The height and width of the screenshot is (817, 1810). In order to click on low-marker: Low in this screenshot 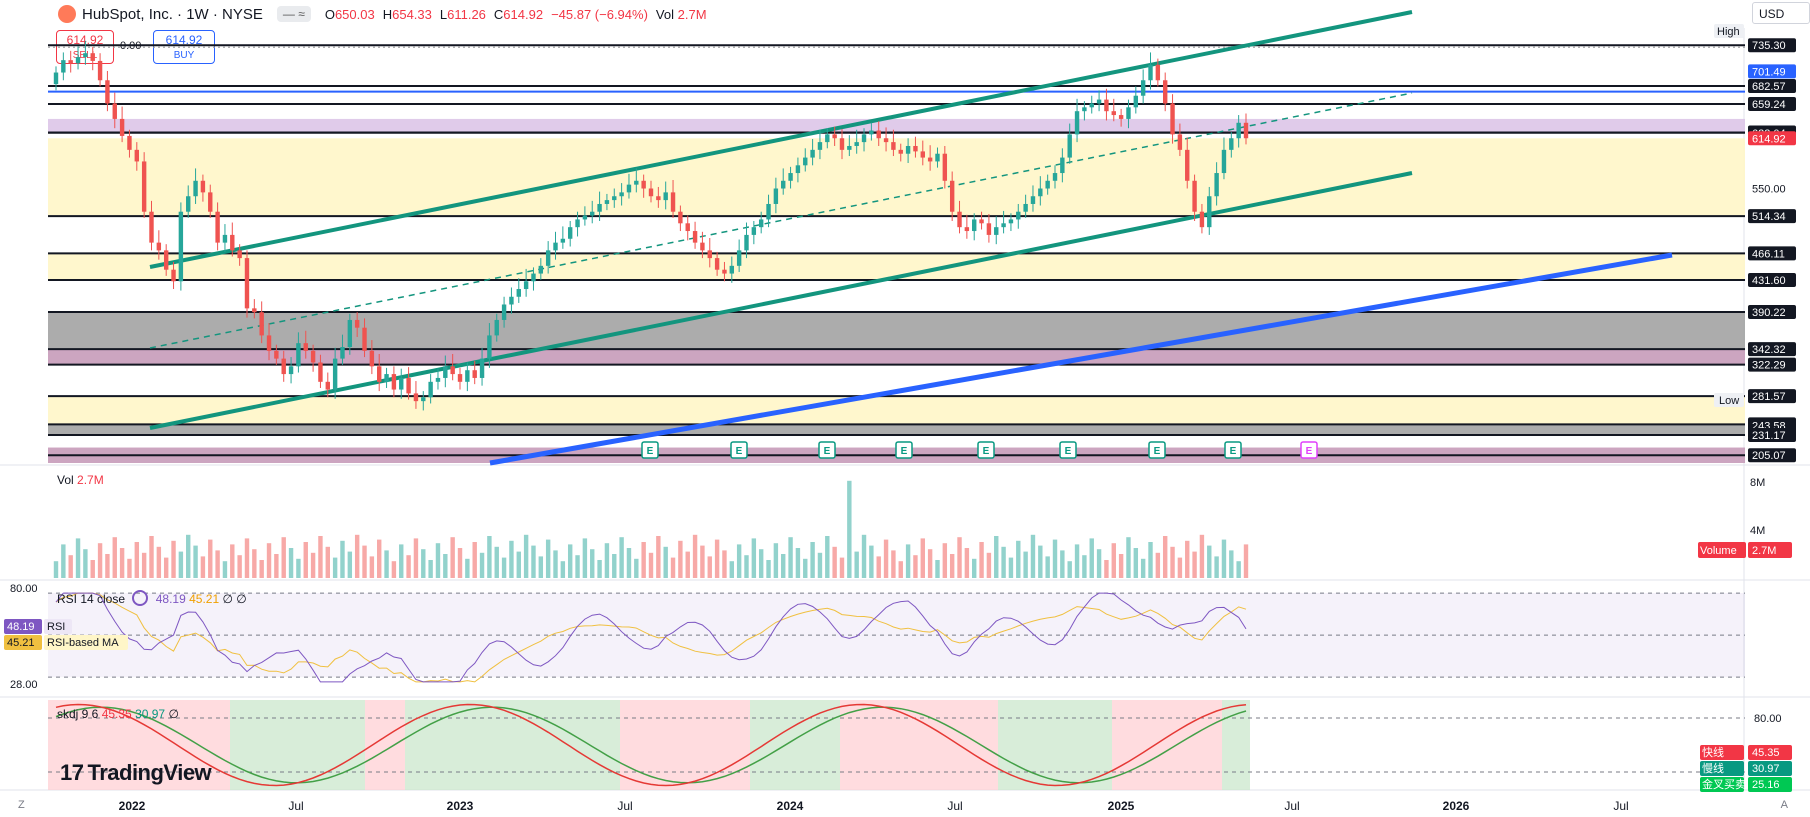, I will do `click(1729, 401)`.